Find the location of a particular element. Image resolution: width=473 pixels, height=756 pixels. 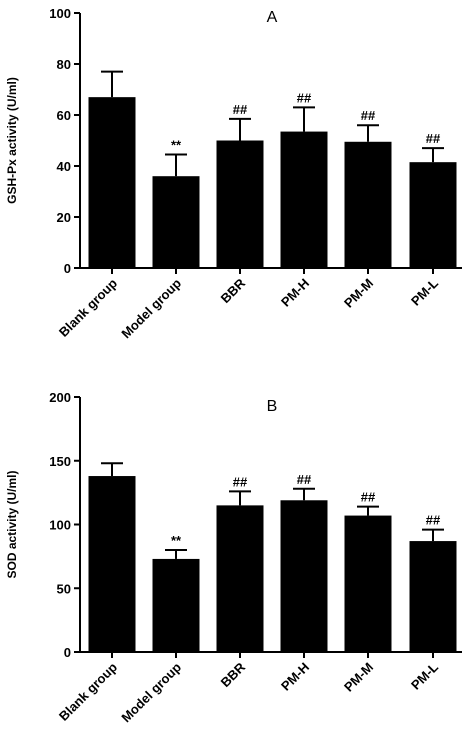

y-tick-label: 50 is located at coordinates (64, 588).